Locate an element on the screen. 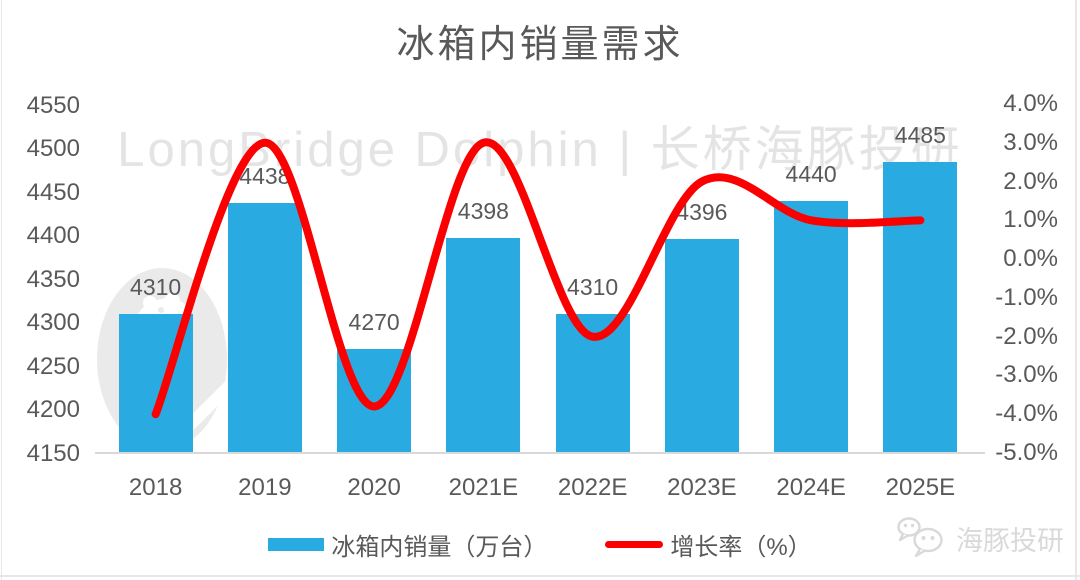 The height and width of the screenshot is (580, 1080). left-border is located at coordinates (1, 290).